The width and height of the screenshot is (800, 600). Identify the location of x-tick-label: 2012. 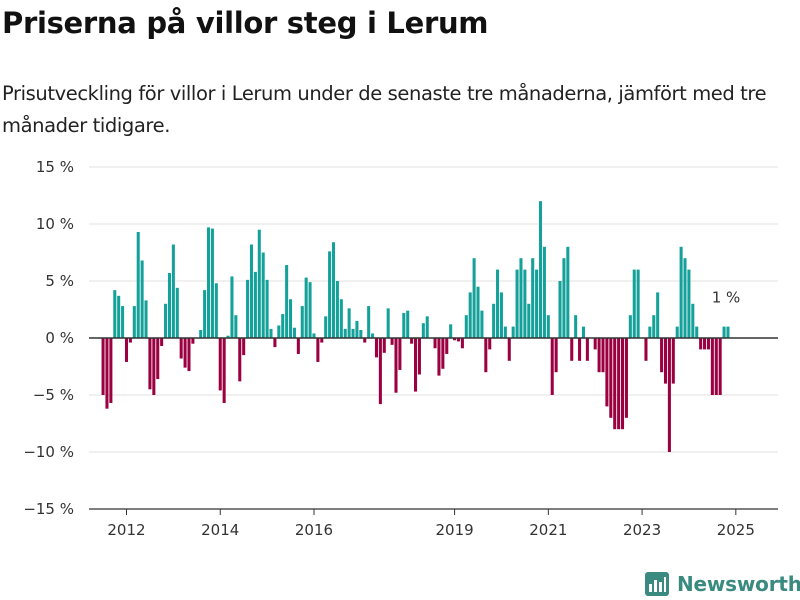
(126, 530).